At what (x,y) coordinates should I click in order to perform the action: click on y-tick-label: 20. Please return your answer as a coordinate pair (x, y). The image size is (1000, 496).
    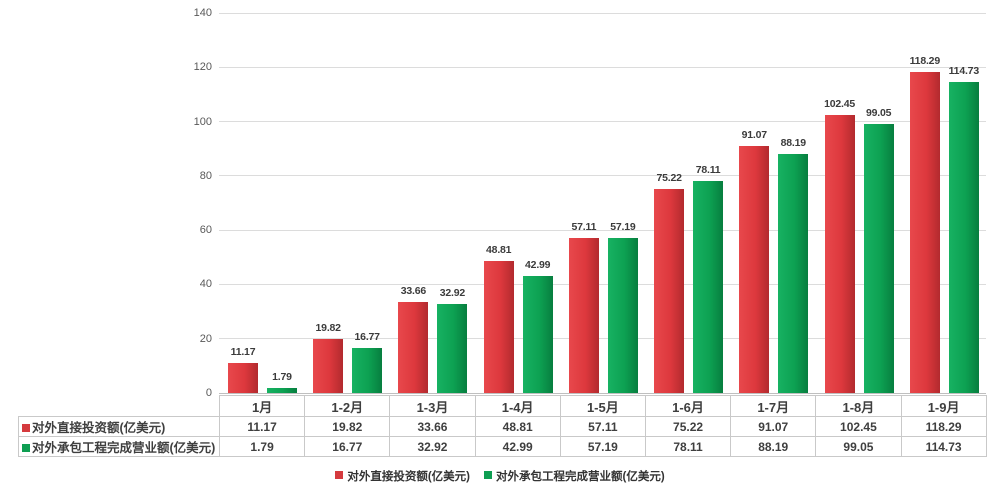
    Looking at the image, I should click on (205, 338).